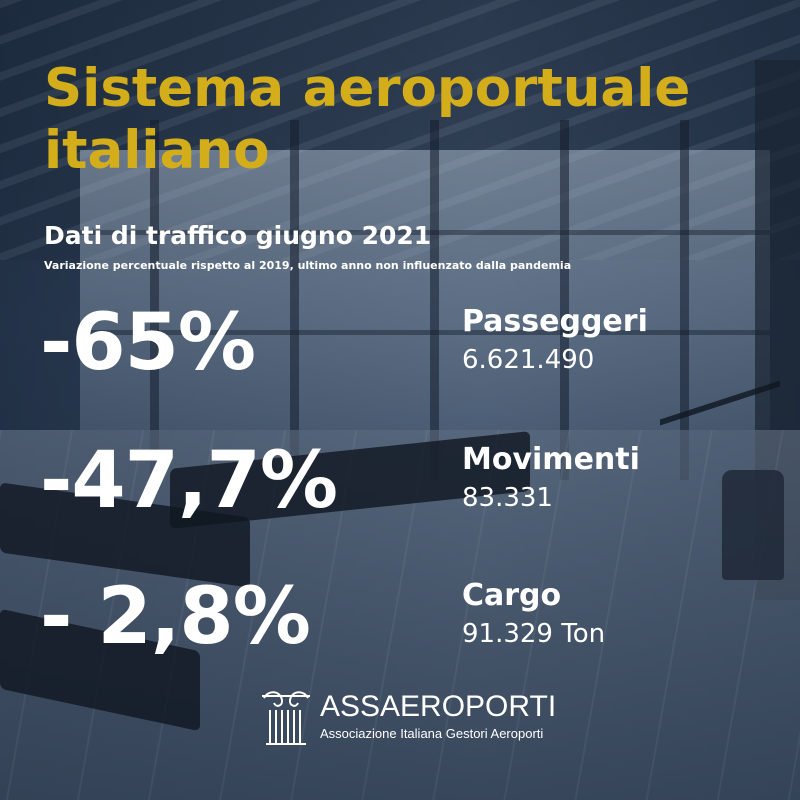 The image size is (800, 800). I want to click on stat-value: 91.329 Ton, so click(534, 634).